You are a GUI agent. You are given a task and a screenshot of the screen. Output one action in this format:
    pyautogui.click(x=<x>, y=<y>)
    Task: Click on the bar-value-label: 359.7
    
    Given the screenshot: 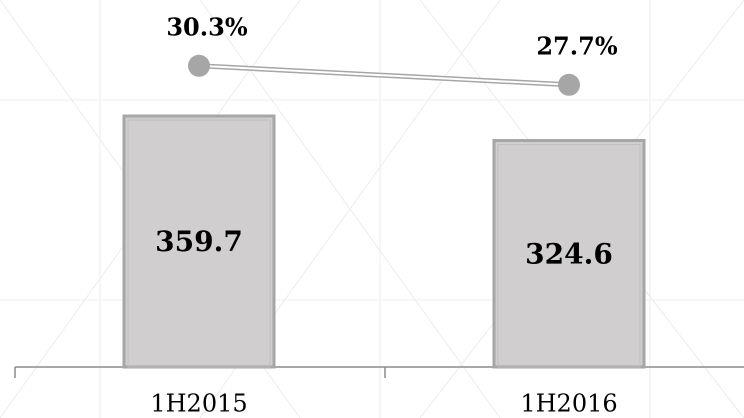 What is the action you would take?
    pyautogui.click(x=199, y=241)
    